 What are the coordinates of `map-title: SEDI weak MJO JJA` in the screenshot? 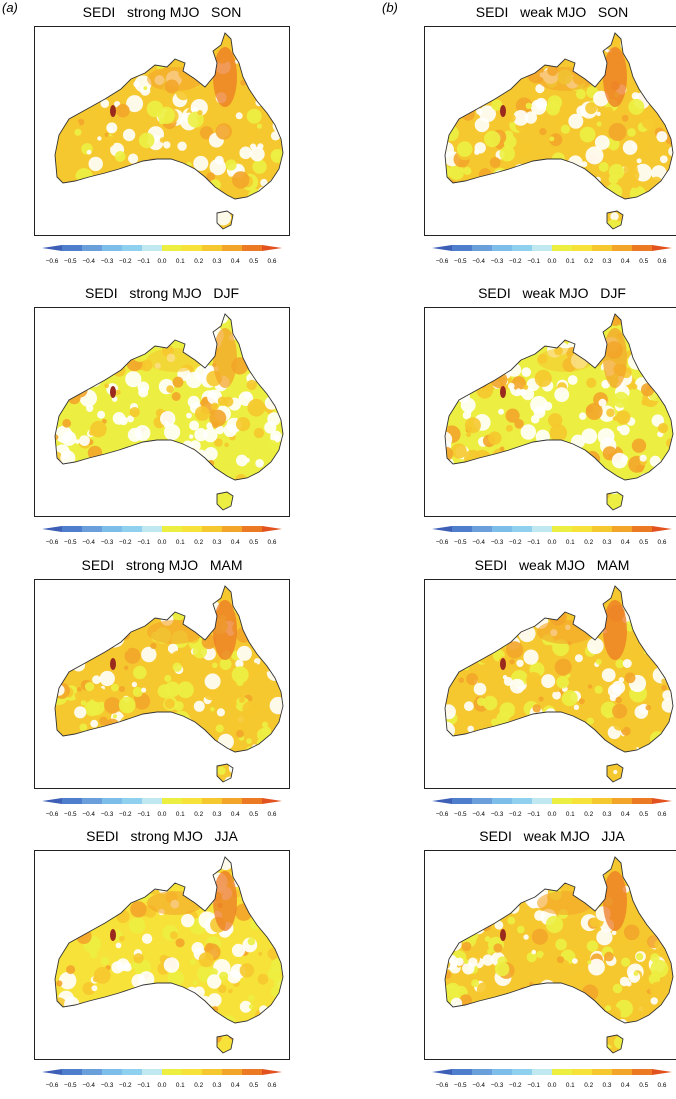 It's located at (550, 836).